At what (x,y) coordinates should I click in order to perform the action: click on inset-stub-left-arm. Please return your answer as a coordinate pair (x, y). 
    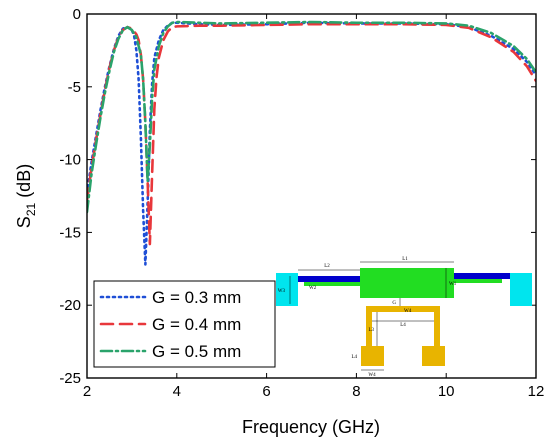
    Looking at the image, I should click on (369, 326).